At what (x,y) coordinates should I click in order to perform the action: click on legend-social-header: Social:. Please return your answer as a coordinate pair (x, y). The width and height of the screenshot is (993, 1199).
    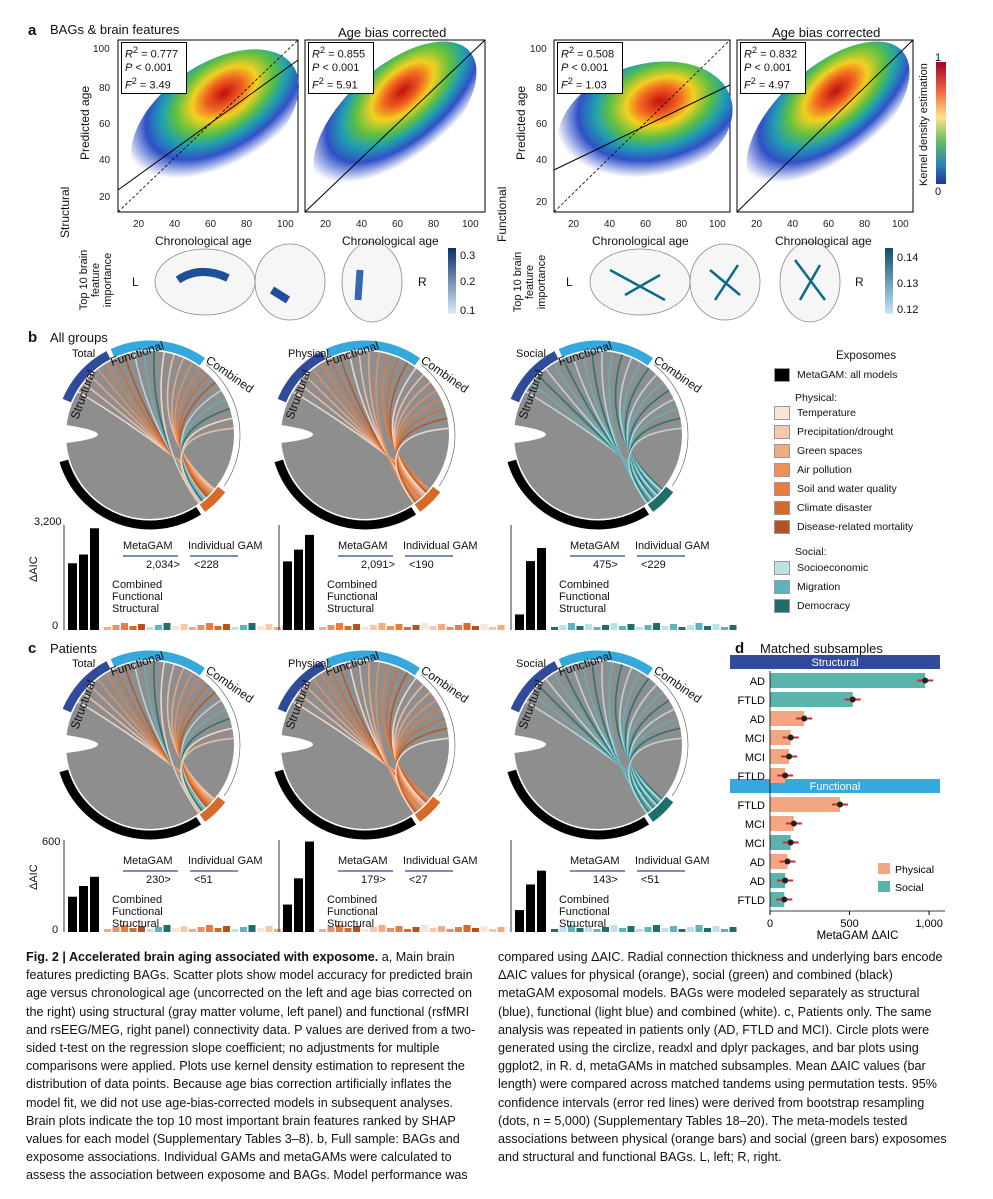
    Looking at the image, I should click on (811, 552).